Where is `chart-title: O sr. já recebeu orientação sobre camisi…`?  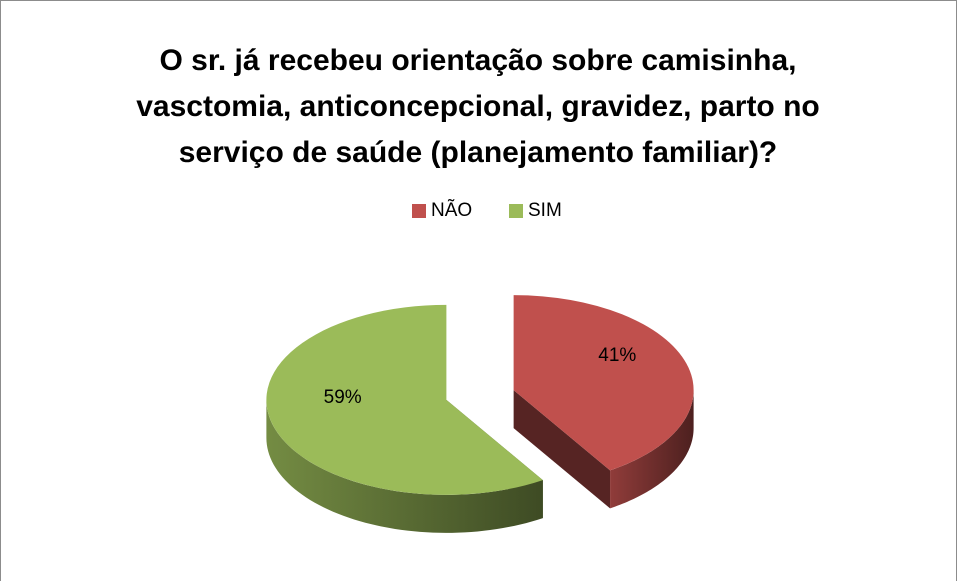
chart-title: O sr. já recebeu orientação sobre camisi… is located at coordinates (478, 60).